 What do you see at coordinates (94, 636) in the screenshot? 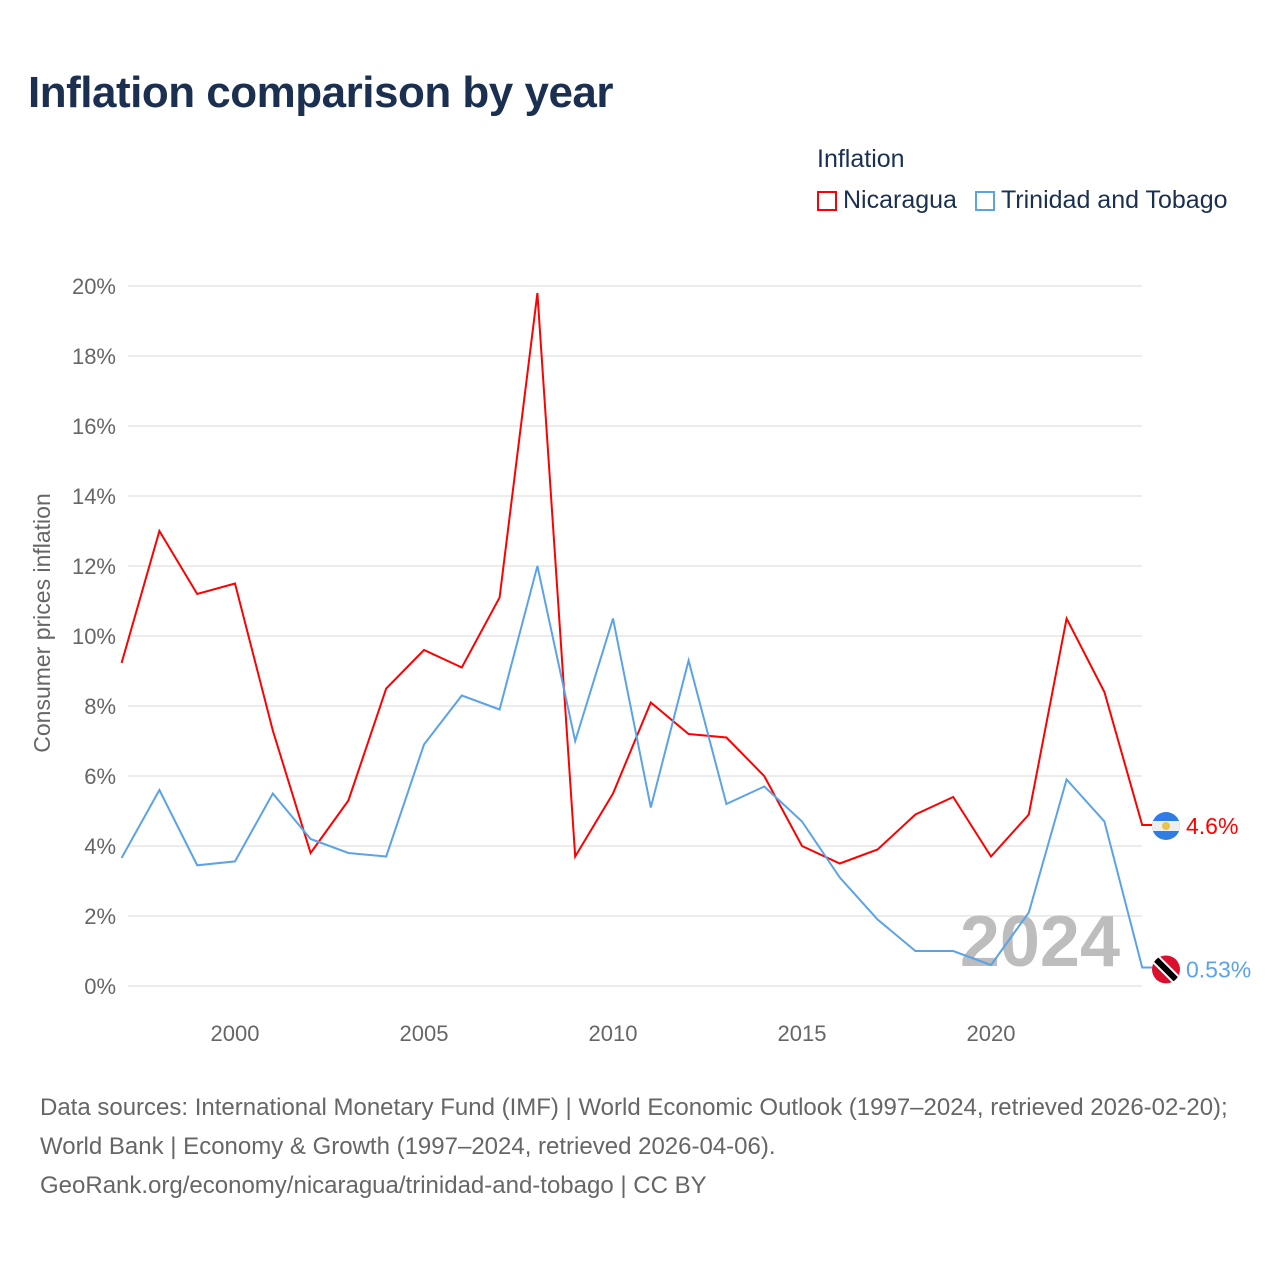
I see `y-tick-label: 10%` at bounding box center [94, 636].